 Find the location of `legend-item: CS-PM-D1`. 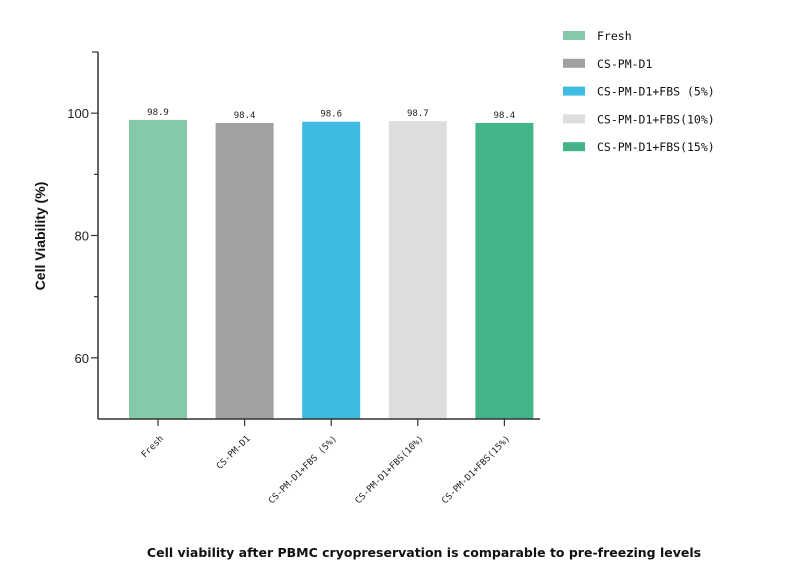

legend-item: CS-PM-D1 is located at coordinates (607, 64).